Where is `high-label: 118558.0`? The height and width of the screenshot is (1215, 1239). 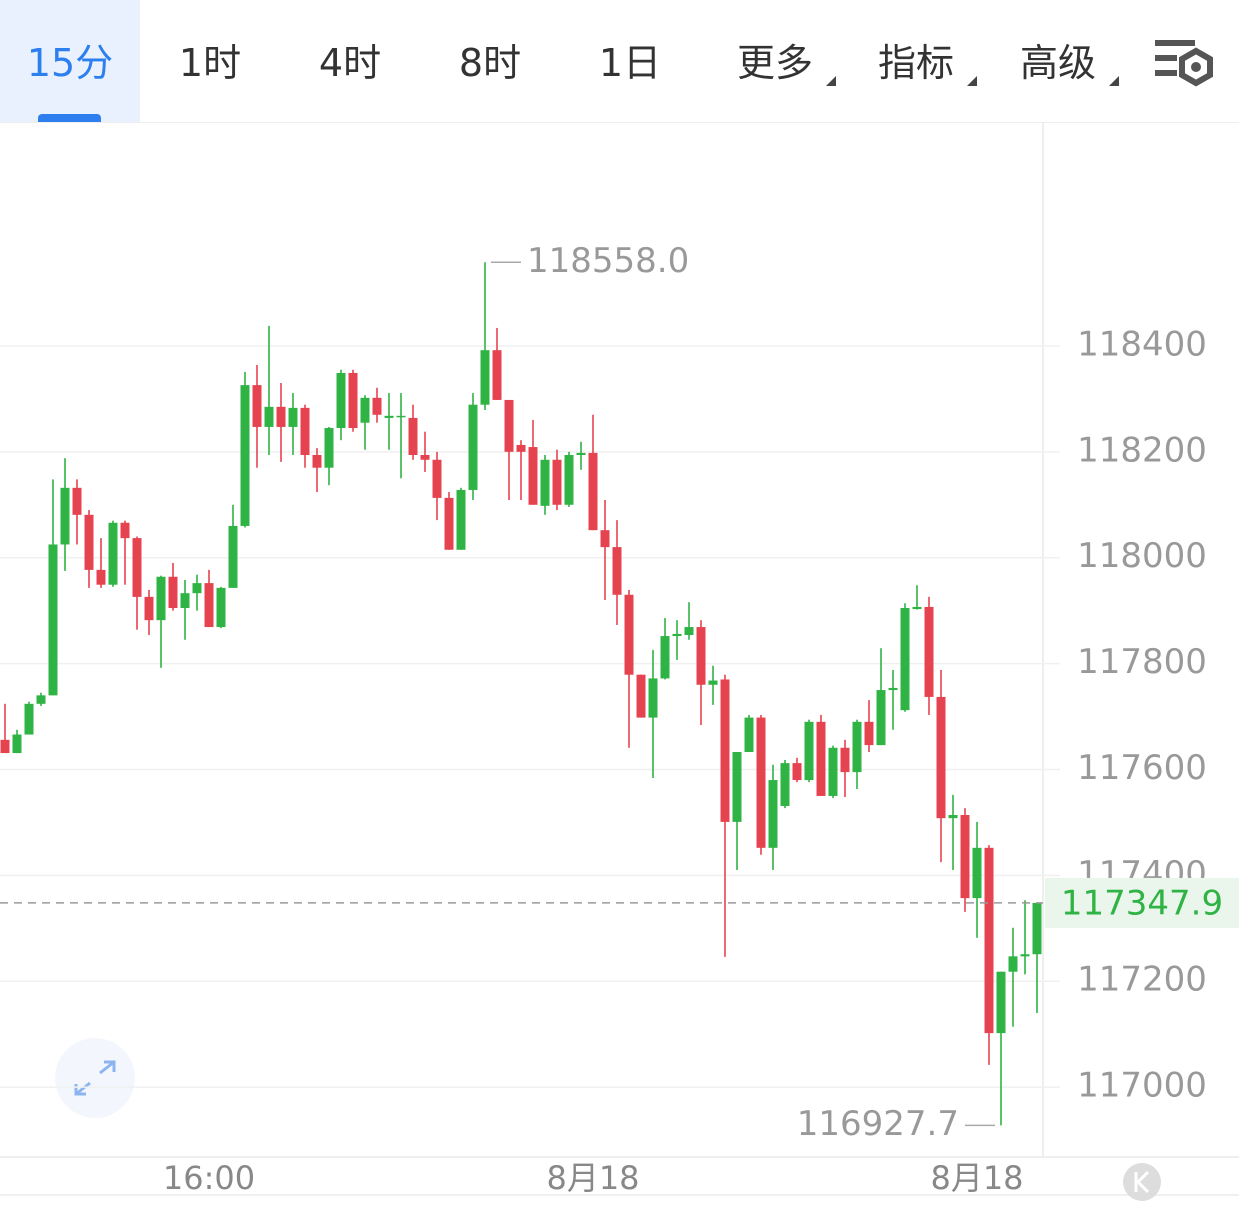 high-label: 118558.0 is located at coordinates (608, 261).